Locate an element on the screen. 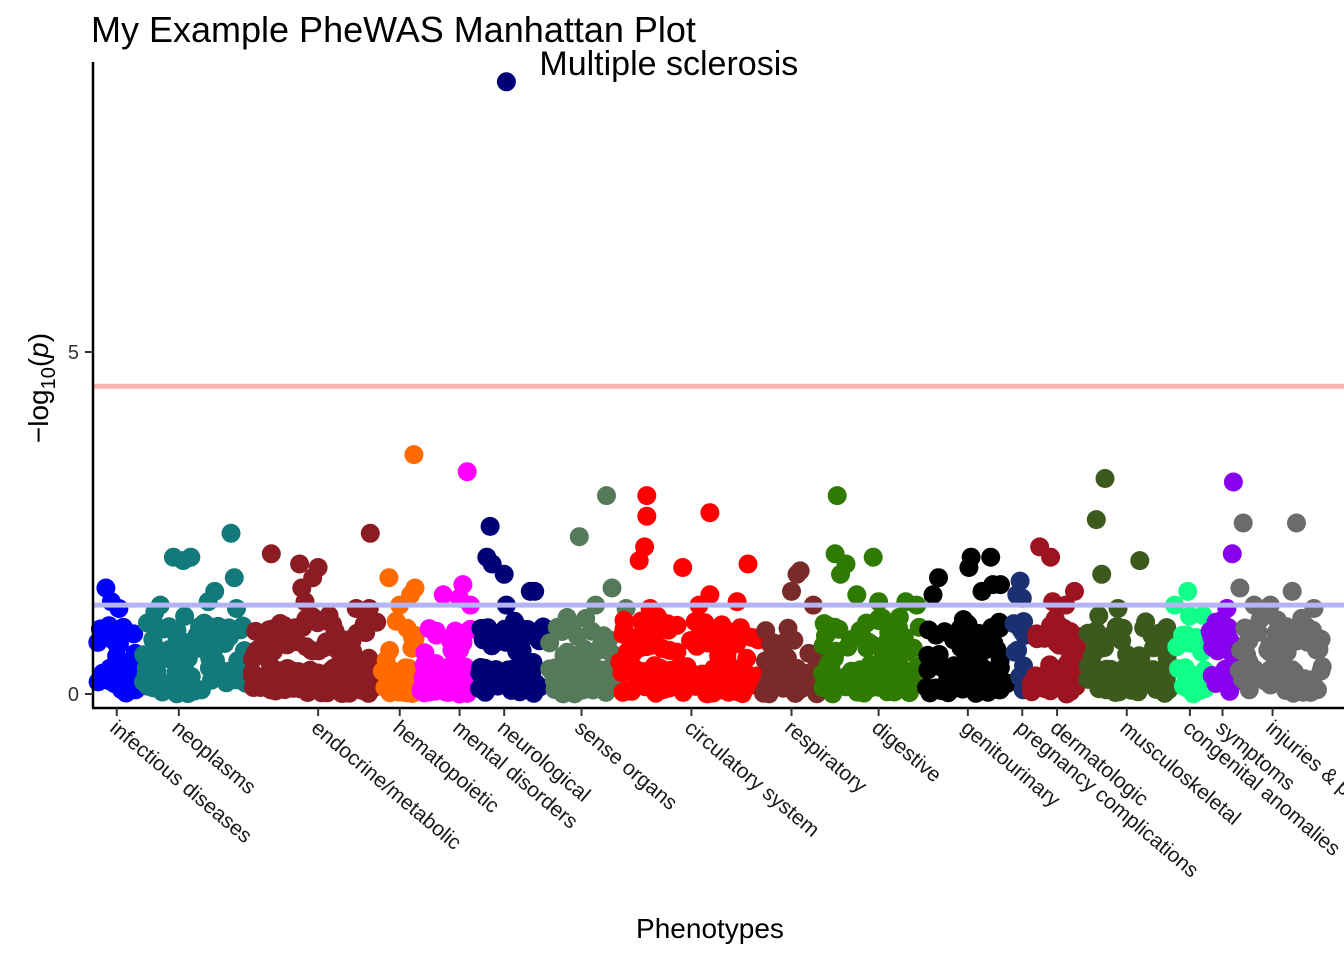 This screenshot has width=1344, height=960. chart-title: My Example PheWAS Manhattan Plot is located at coordinates (393, 29).